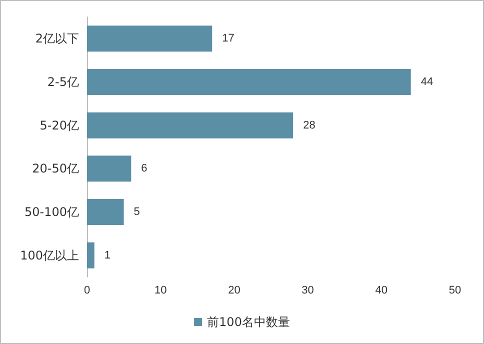  Describe the element at coordinates (59, 125) in the screenshot. I see `y-tick-label: 5-20亿` at that location.